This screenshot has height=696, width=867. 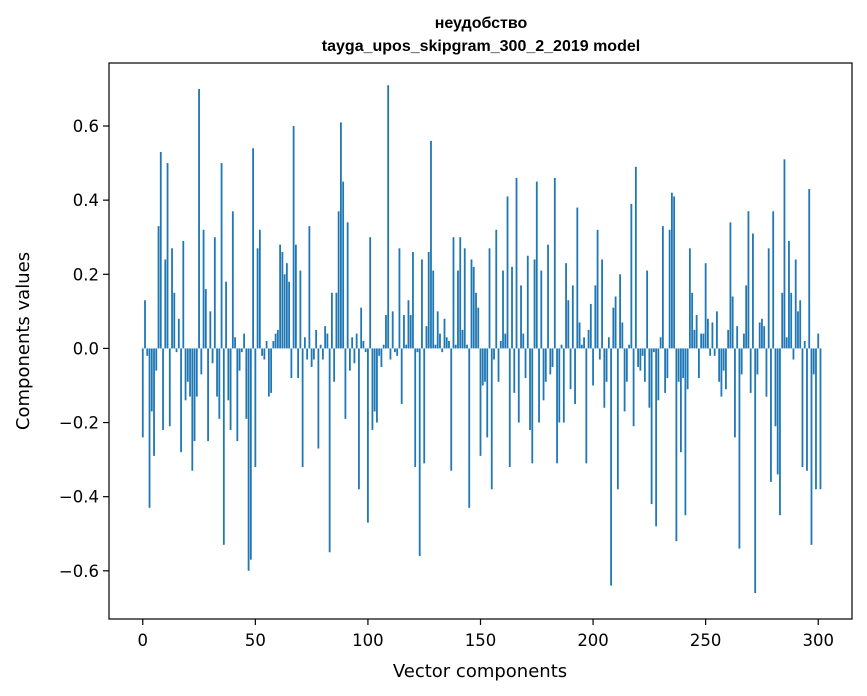 What do you see at coordinates (255, 640) in the screenshot?
I see `x-tick-label: 50` at bounding box center [255, 640].